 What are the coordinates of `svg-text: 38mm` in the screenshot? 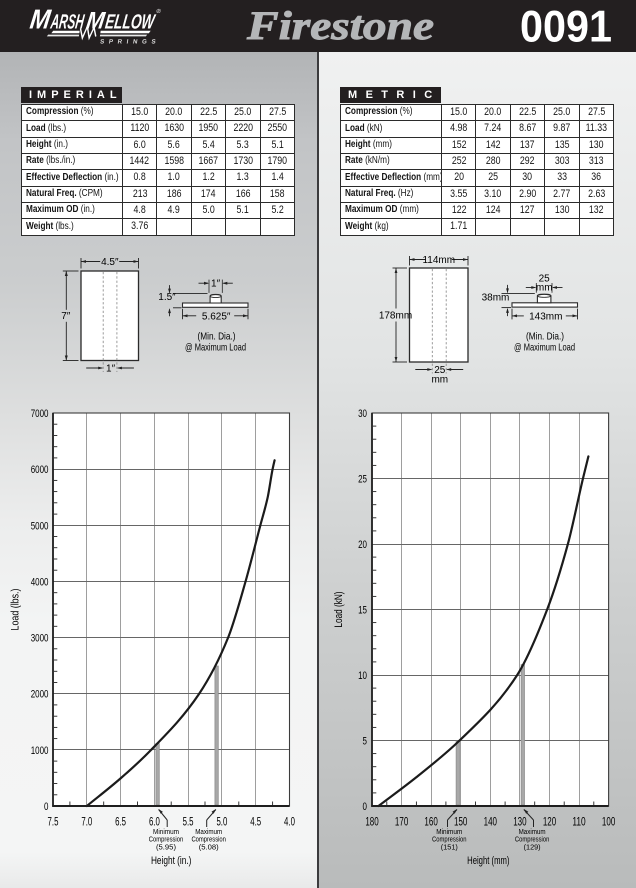 It's located at (496, 297).